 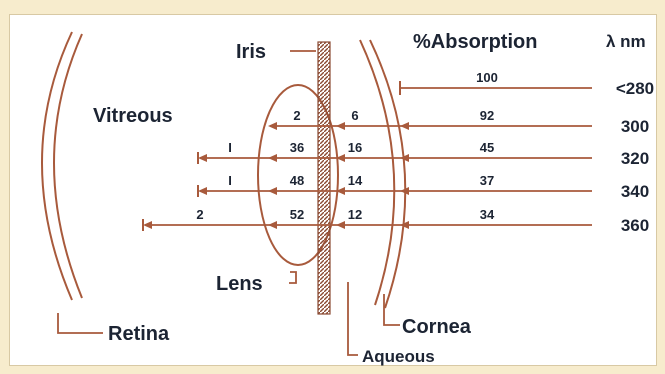 I want to click on cornea-absorption-value: 45, so click(x=487, y=147).